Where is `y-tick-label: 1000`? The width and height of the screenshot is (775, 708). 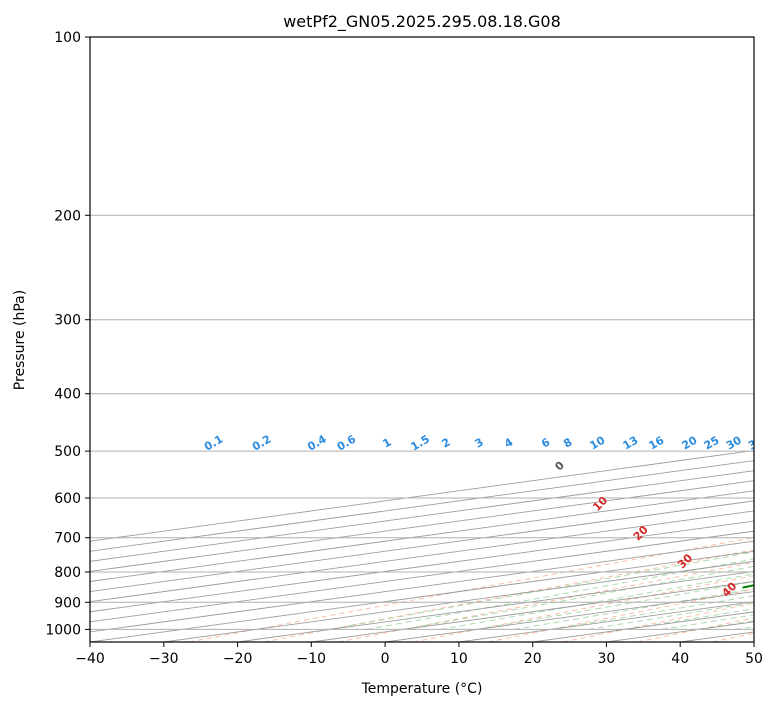 y-tick-label: 1000 is located at coordinates (63, 630).